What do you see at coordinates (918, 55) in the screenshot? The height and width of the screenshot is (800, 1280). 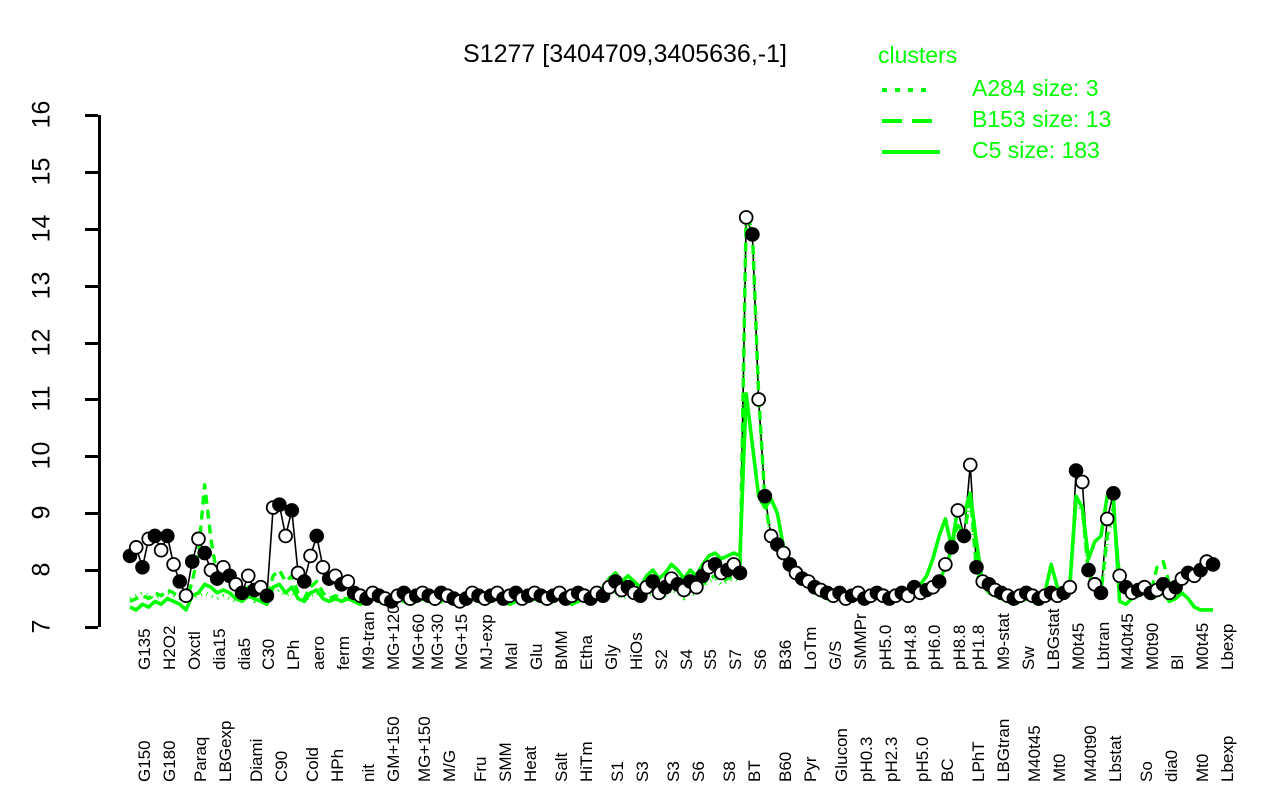 I see `legend-title: clusters` at bounding box center [918, 55].